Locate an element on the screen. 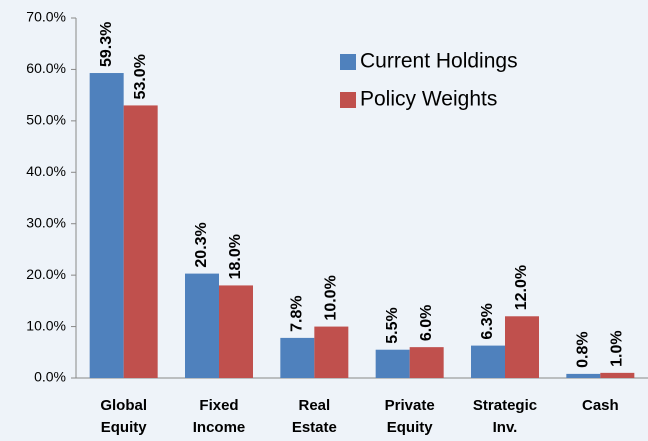  y-tick-label: 30.0% is located at coordinates (46, 222).